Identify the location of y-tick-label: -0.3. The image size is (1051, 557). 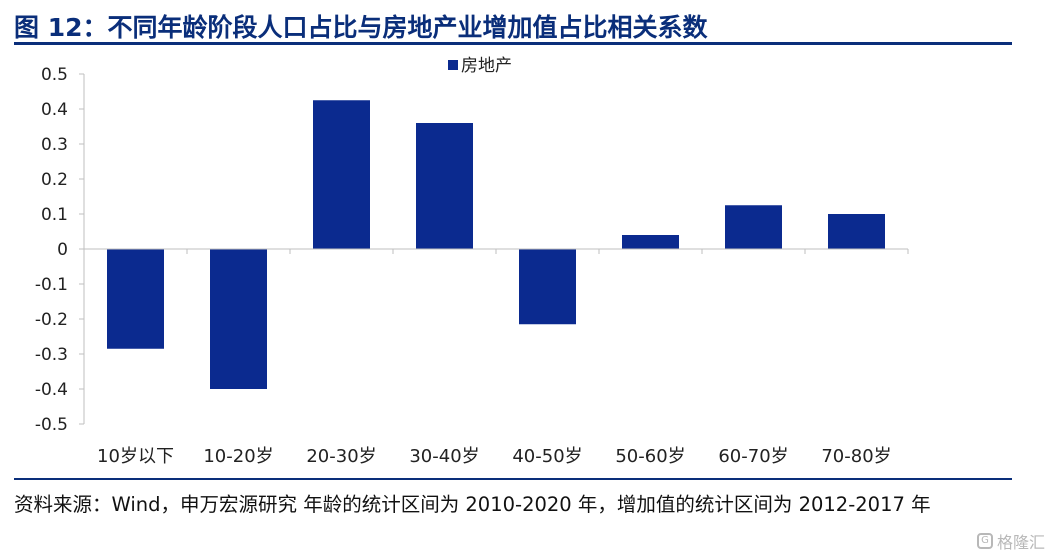
(51, 355).